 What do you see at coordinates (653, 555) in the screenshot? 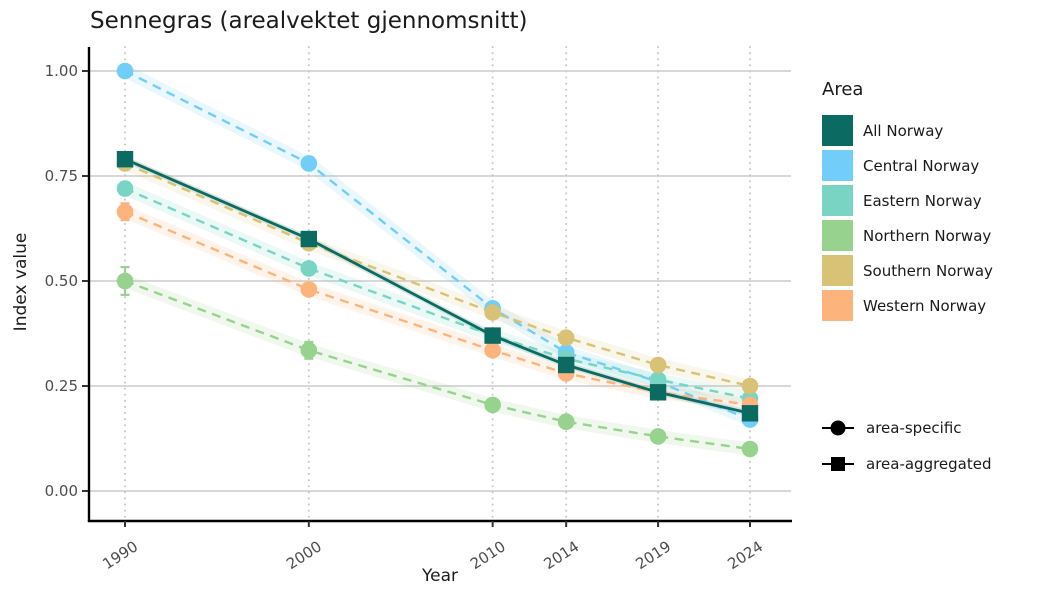
I see `svg-text: 2019` at bounding box center [653, 555].